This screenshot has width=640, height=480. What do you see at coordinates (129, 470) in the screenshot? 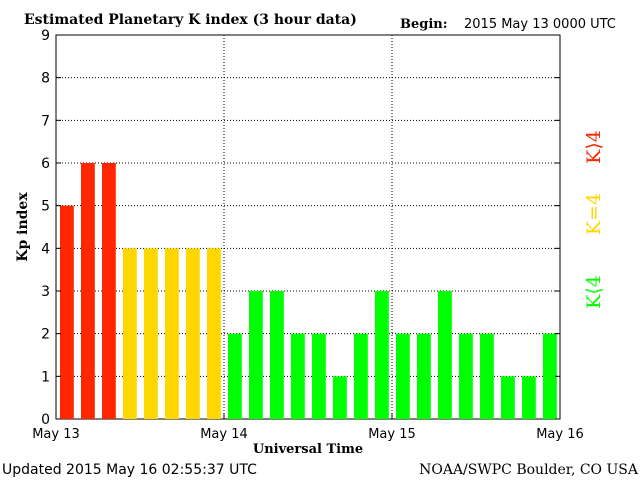
I see `updated-timestamp: Updated 2015 May 16 02:55:37 UTC` at bounding box center [129, 470].